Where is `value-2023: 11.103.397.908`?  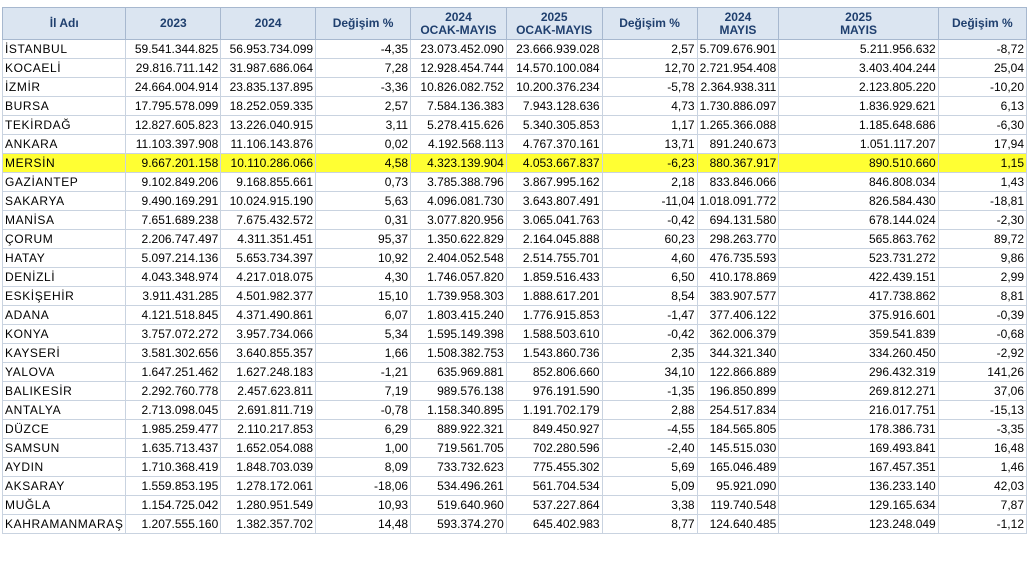
value-2023: 11.103.397.908 is located at coordinates (173, 144).